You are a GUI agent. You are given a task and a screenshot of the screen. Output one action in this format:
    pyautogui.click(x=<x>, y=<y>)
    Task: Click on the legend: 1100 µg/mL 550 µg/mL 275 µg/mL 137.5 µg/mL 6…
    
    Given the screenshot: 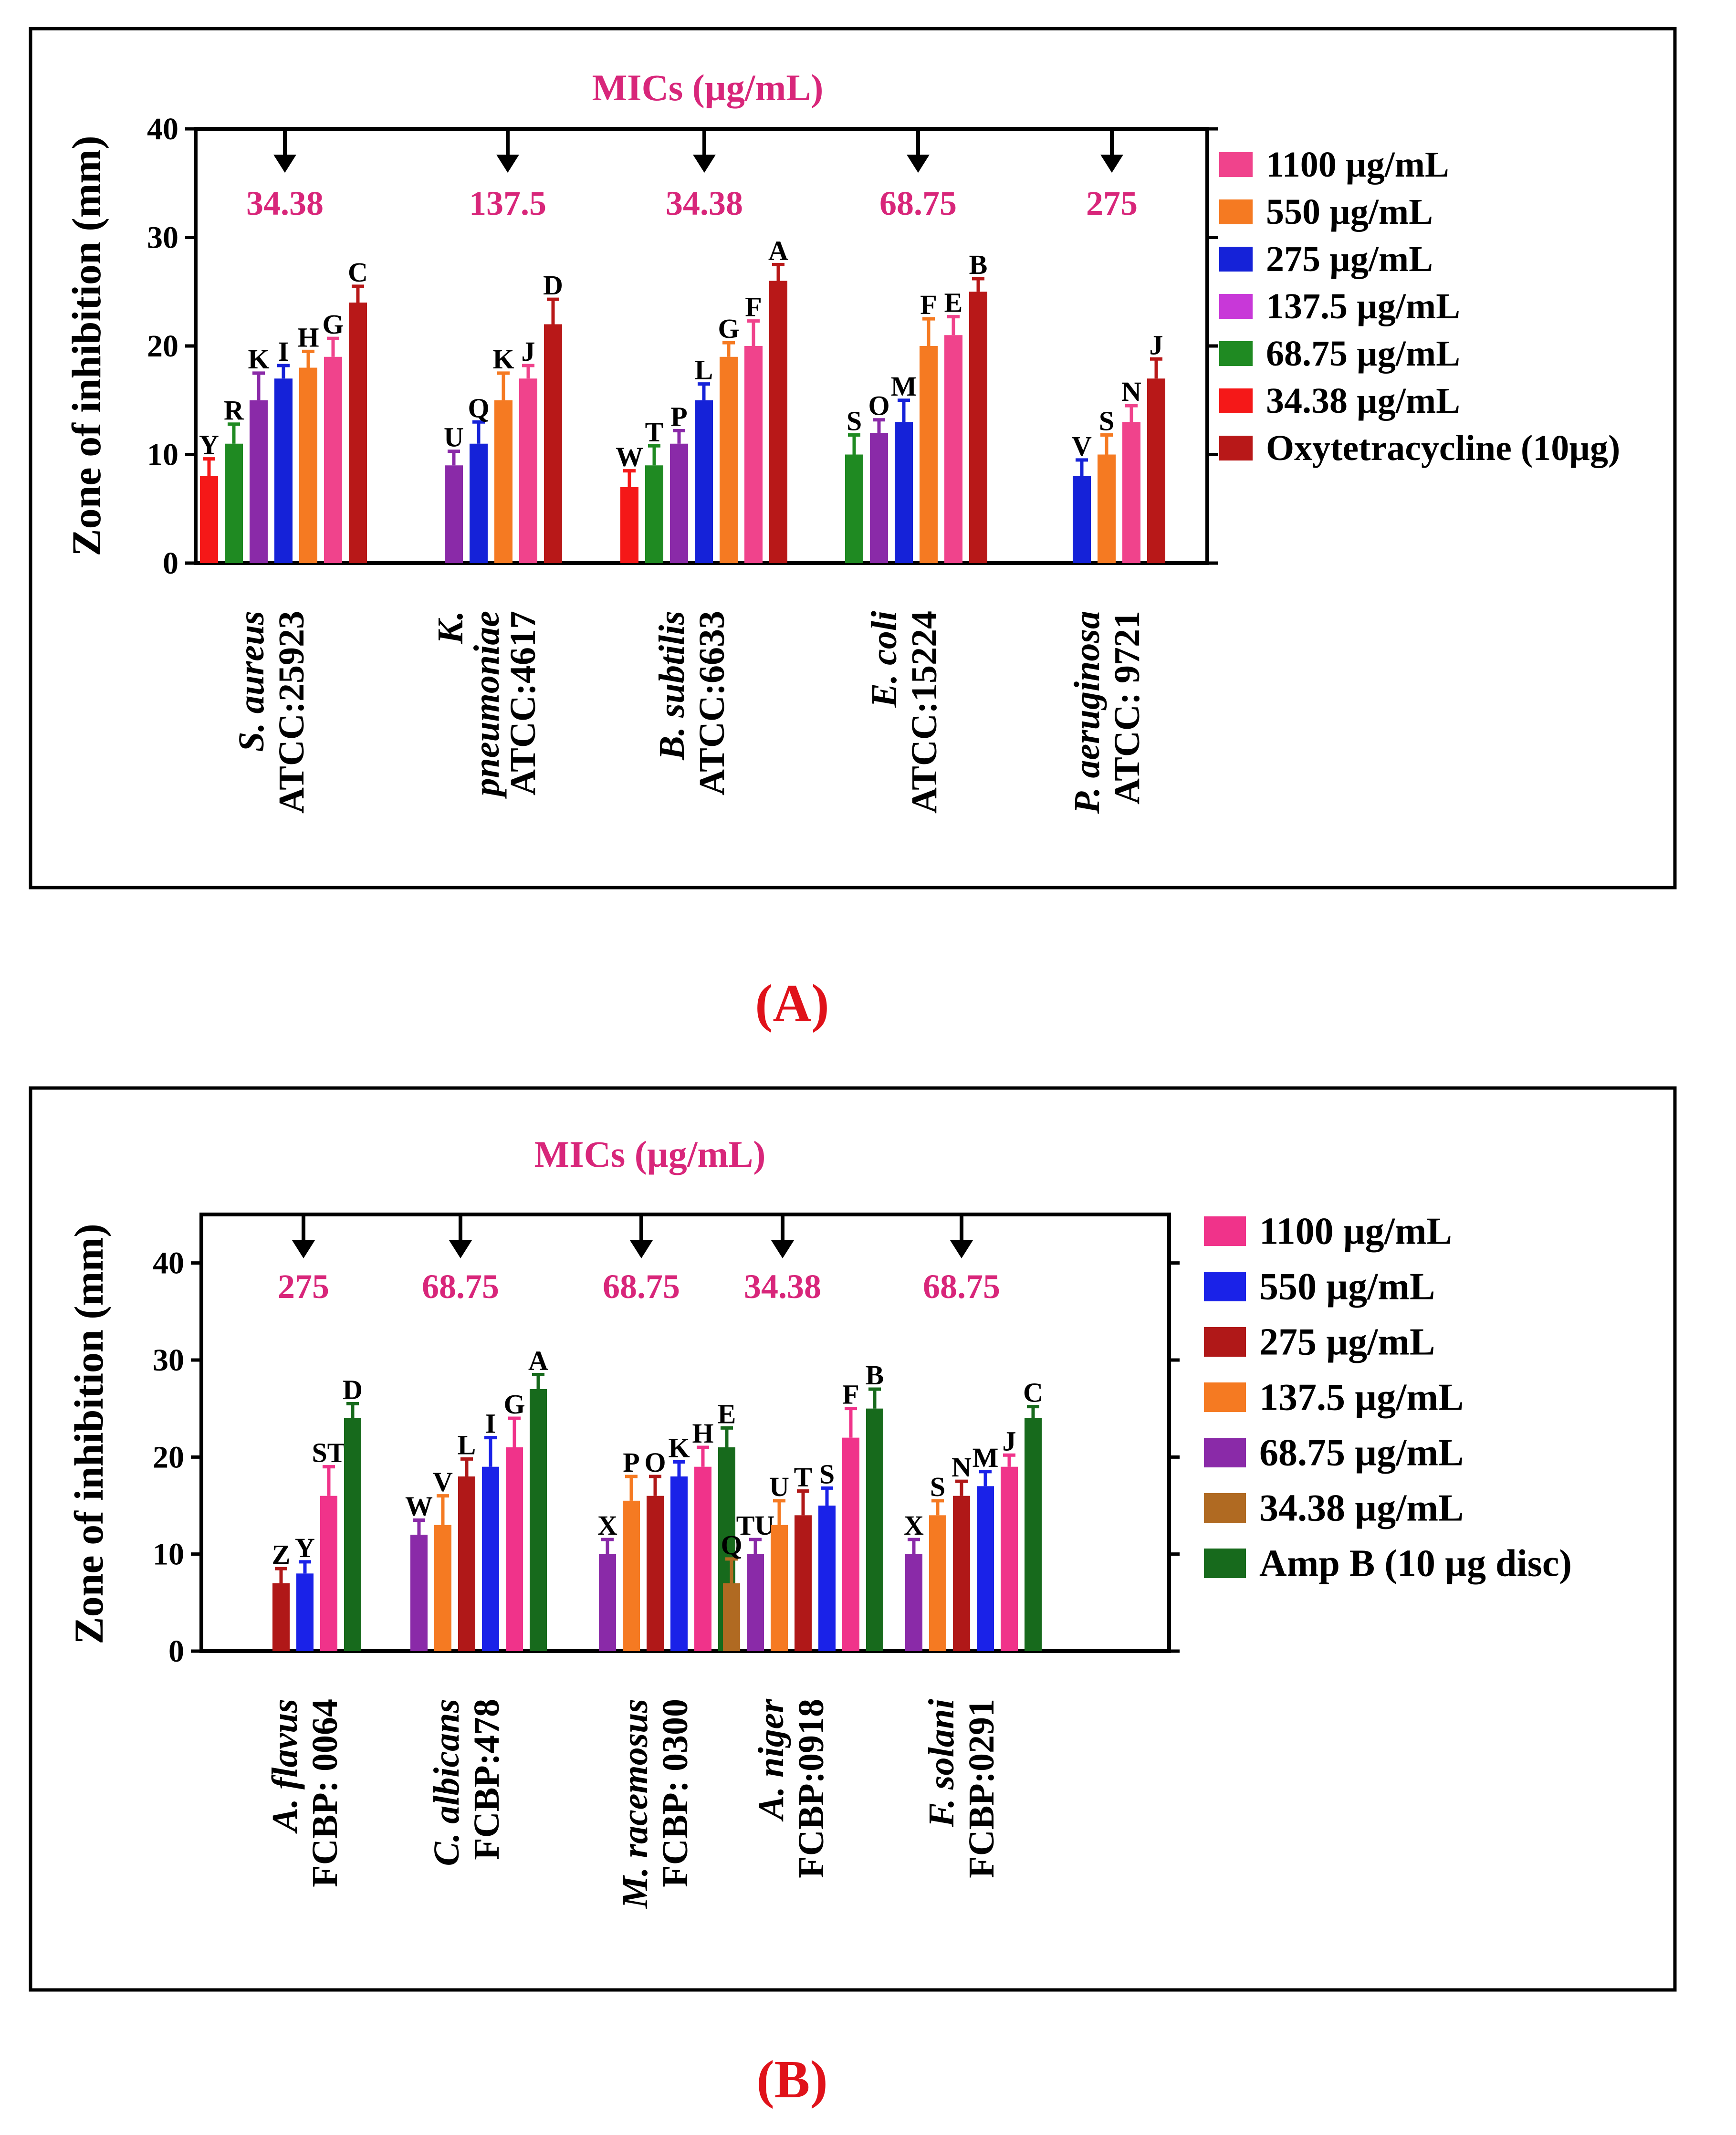 What is the action you would take?
    pyautogui.click(x=1419, y=306)
    